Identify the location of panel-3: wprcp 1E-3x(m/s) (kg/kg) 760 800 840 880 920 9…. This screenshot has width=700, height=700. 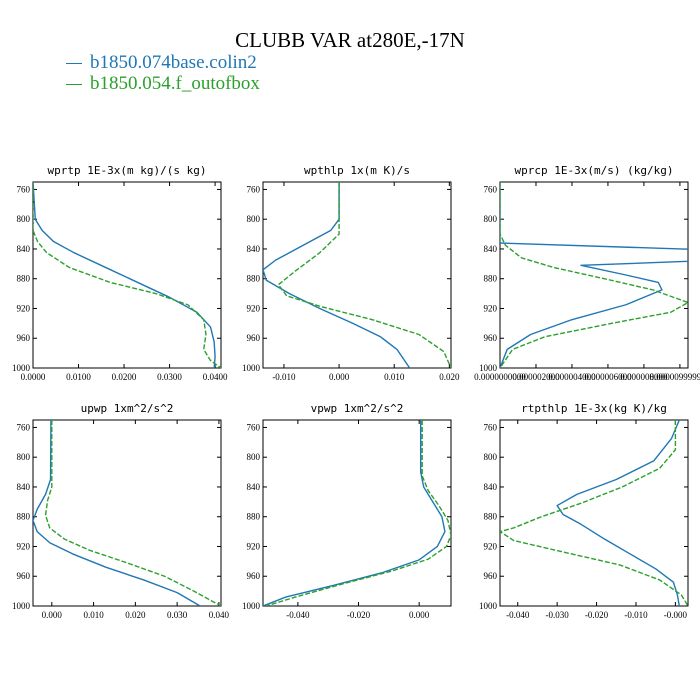
(587, 273).